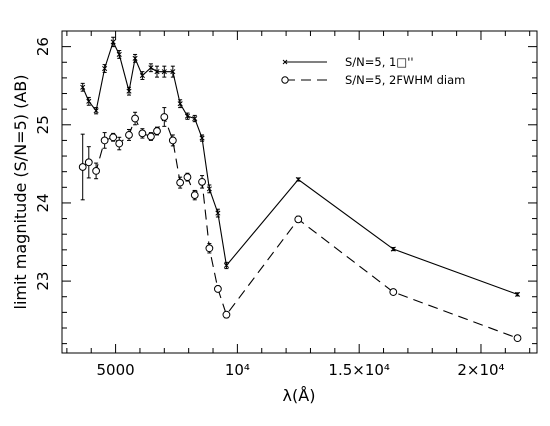 Image resolution: width=550 pixels, height=426 pixels. What do you see at coordinates (237, 370) in the screenshot?
I see `x-tick-label: 10⁴` at bounding box center [237, 370].